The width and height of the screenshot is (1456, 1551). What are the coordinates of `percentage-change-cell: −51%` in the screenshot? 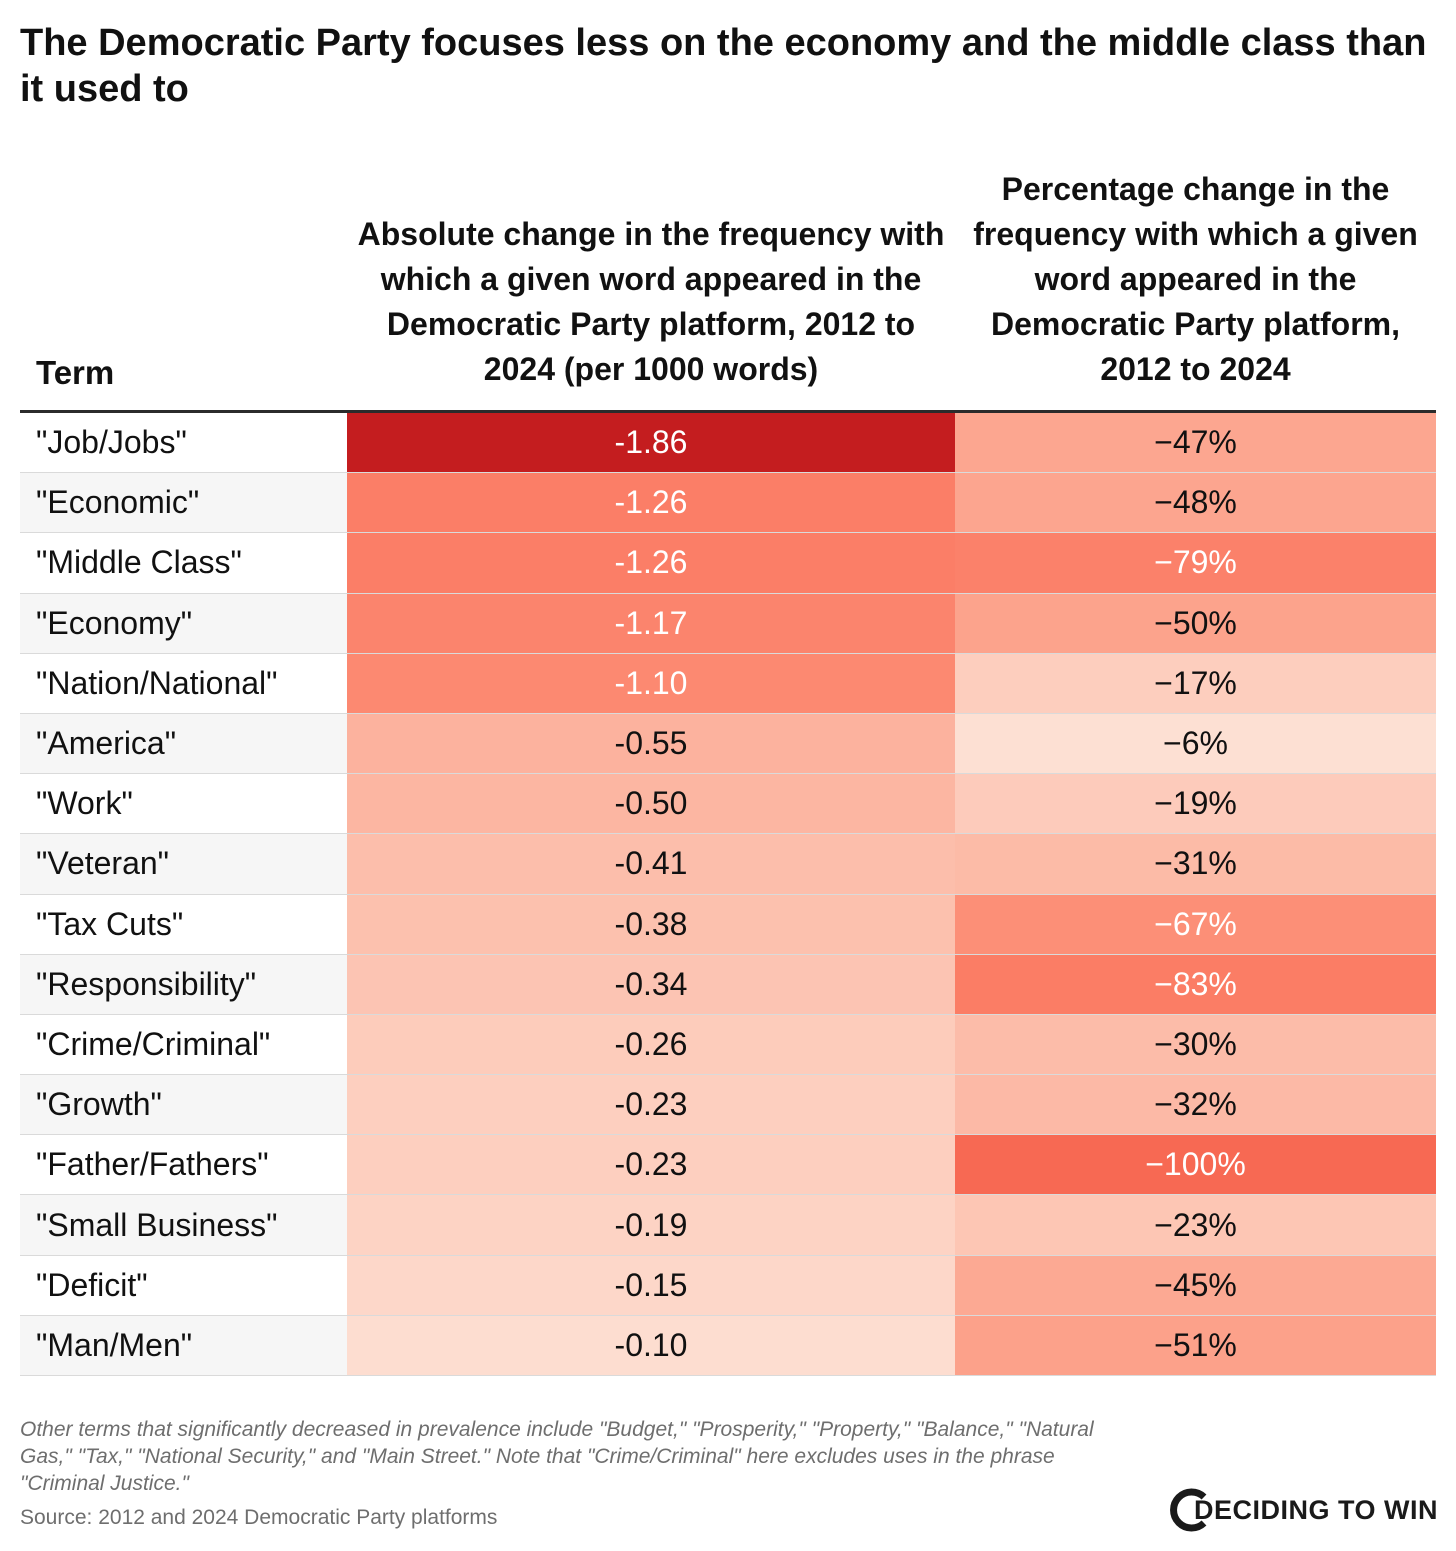 It's located at (1195, 1345).